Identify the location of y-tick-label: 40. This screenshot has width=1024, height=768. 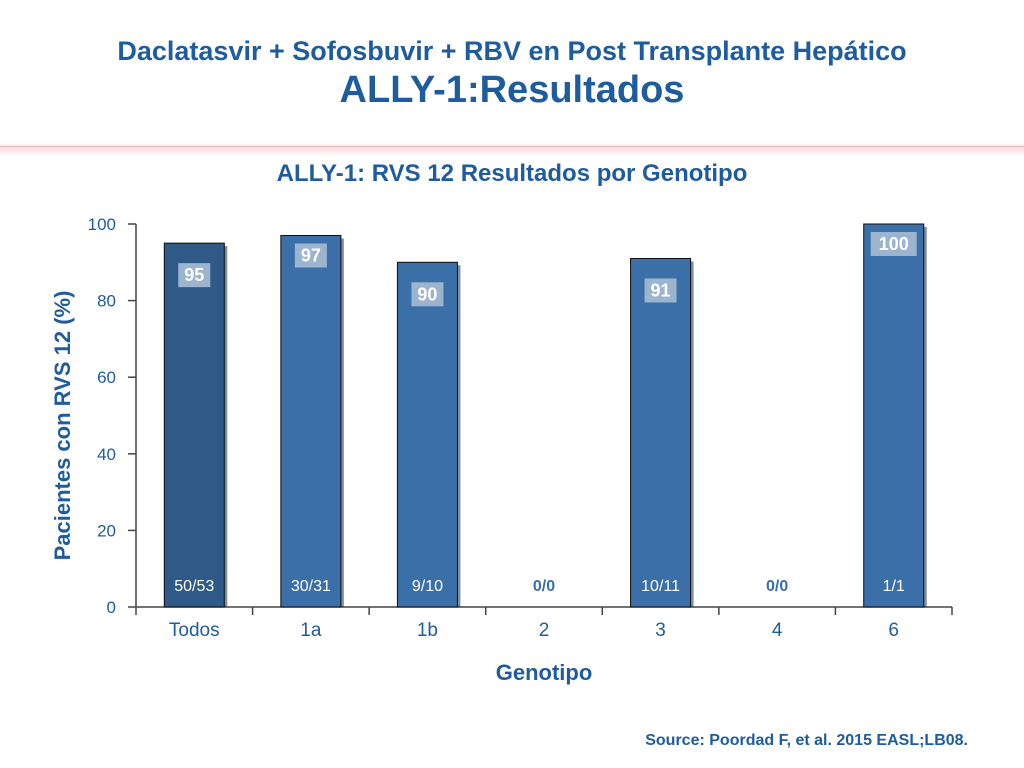
(106, 454).